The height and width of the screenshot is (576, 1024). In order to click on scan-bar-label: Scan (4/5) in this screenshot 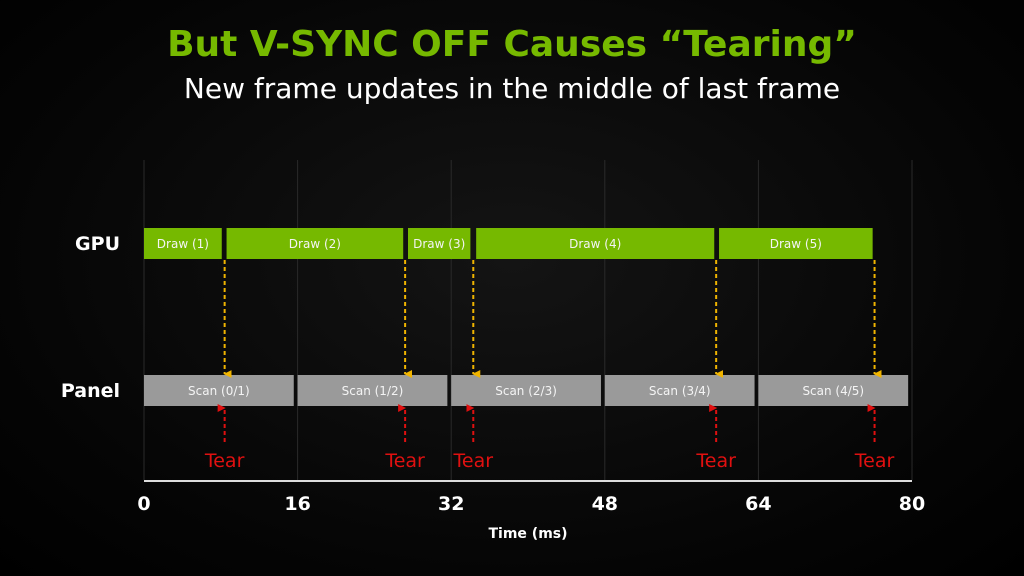, I will do `click(833, 391)`.